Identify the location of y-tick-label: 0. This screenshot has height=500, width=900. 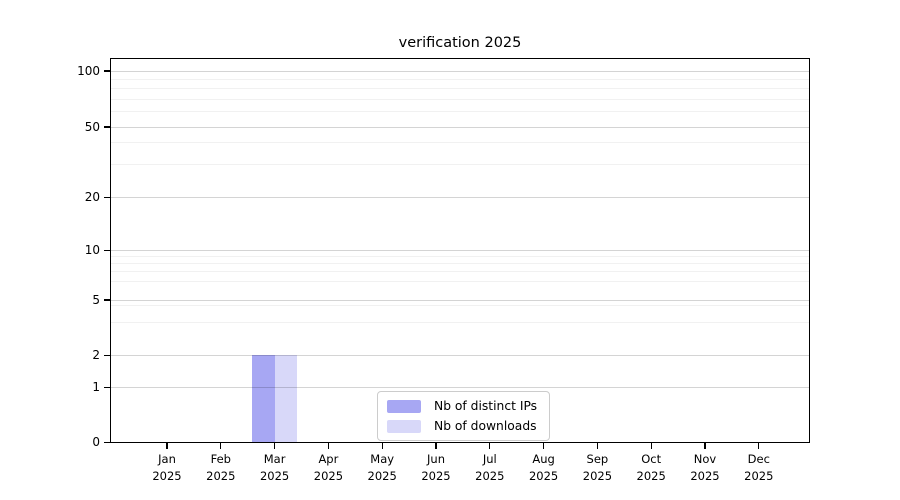
(96, 442).